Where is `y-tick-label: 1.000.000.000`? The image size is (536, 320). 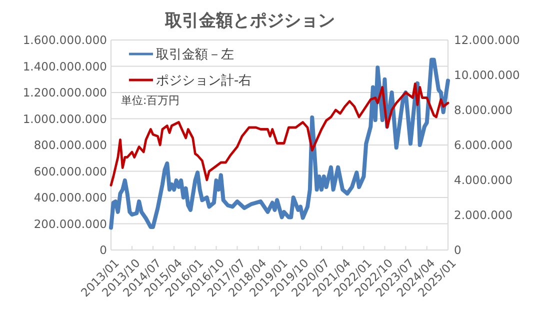 y-tick-label: 1.000.000.000 is located at coordinates (64, 119).